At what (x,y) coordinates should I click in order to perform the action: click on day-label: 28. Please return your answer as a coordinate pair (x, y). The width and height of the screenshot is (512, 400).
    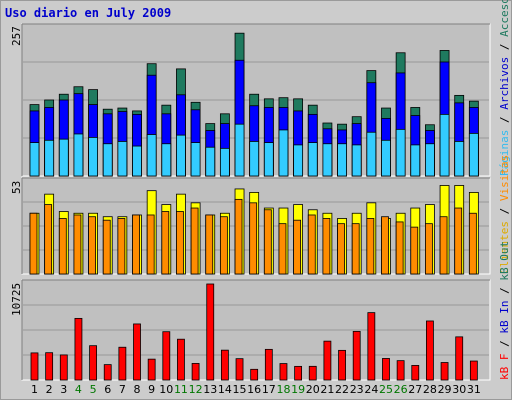
    Looking at the image, I should click on (430, 389).